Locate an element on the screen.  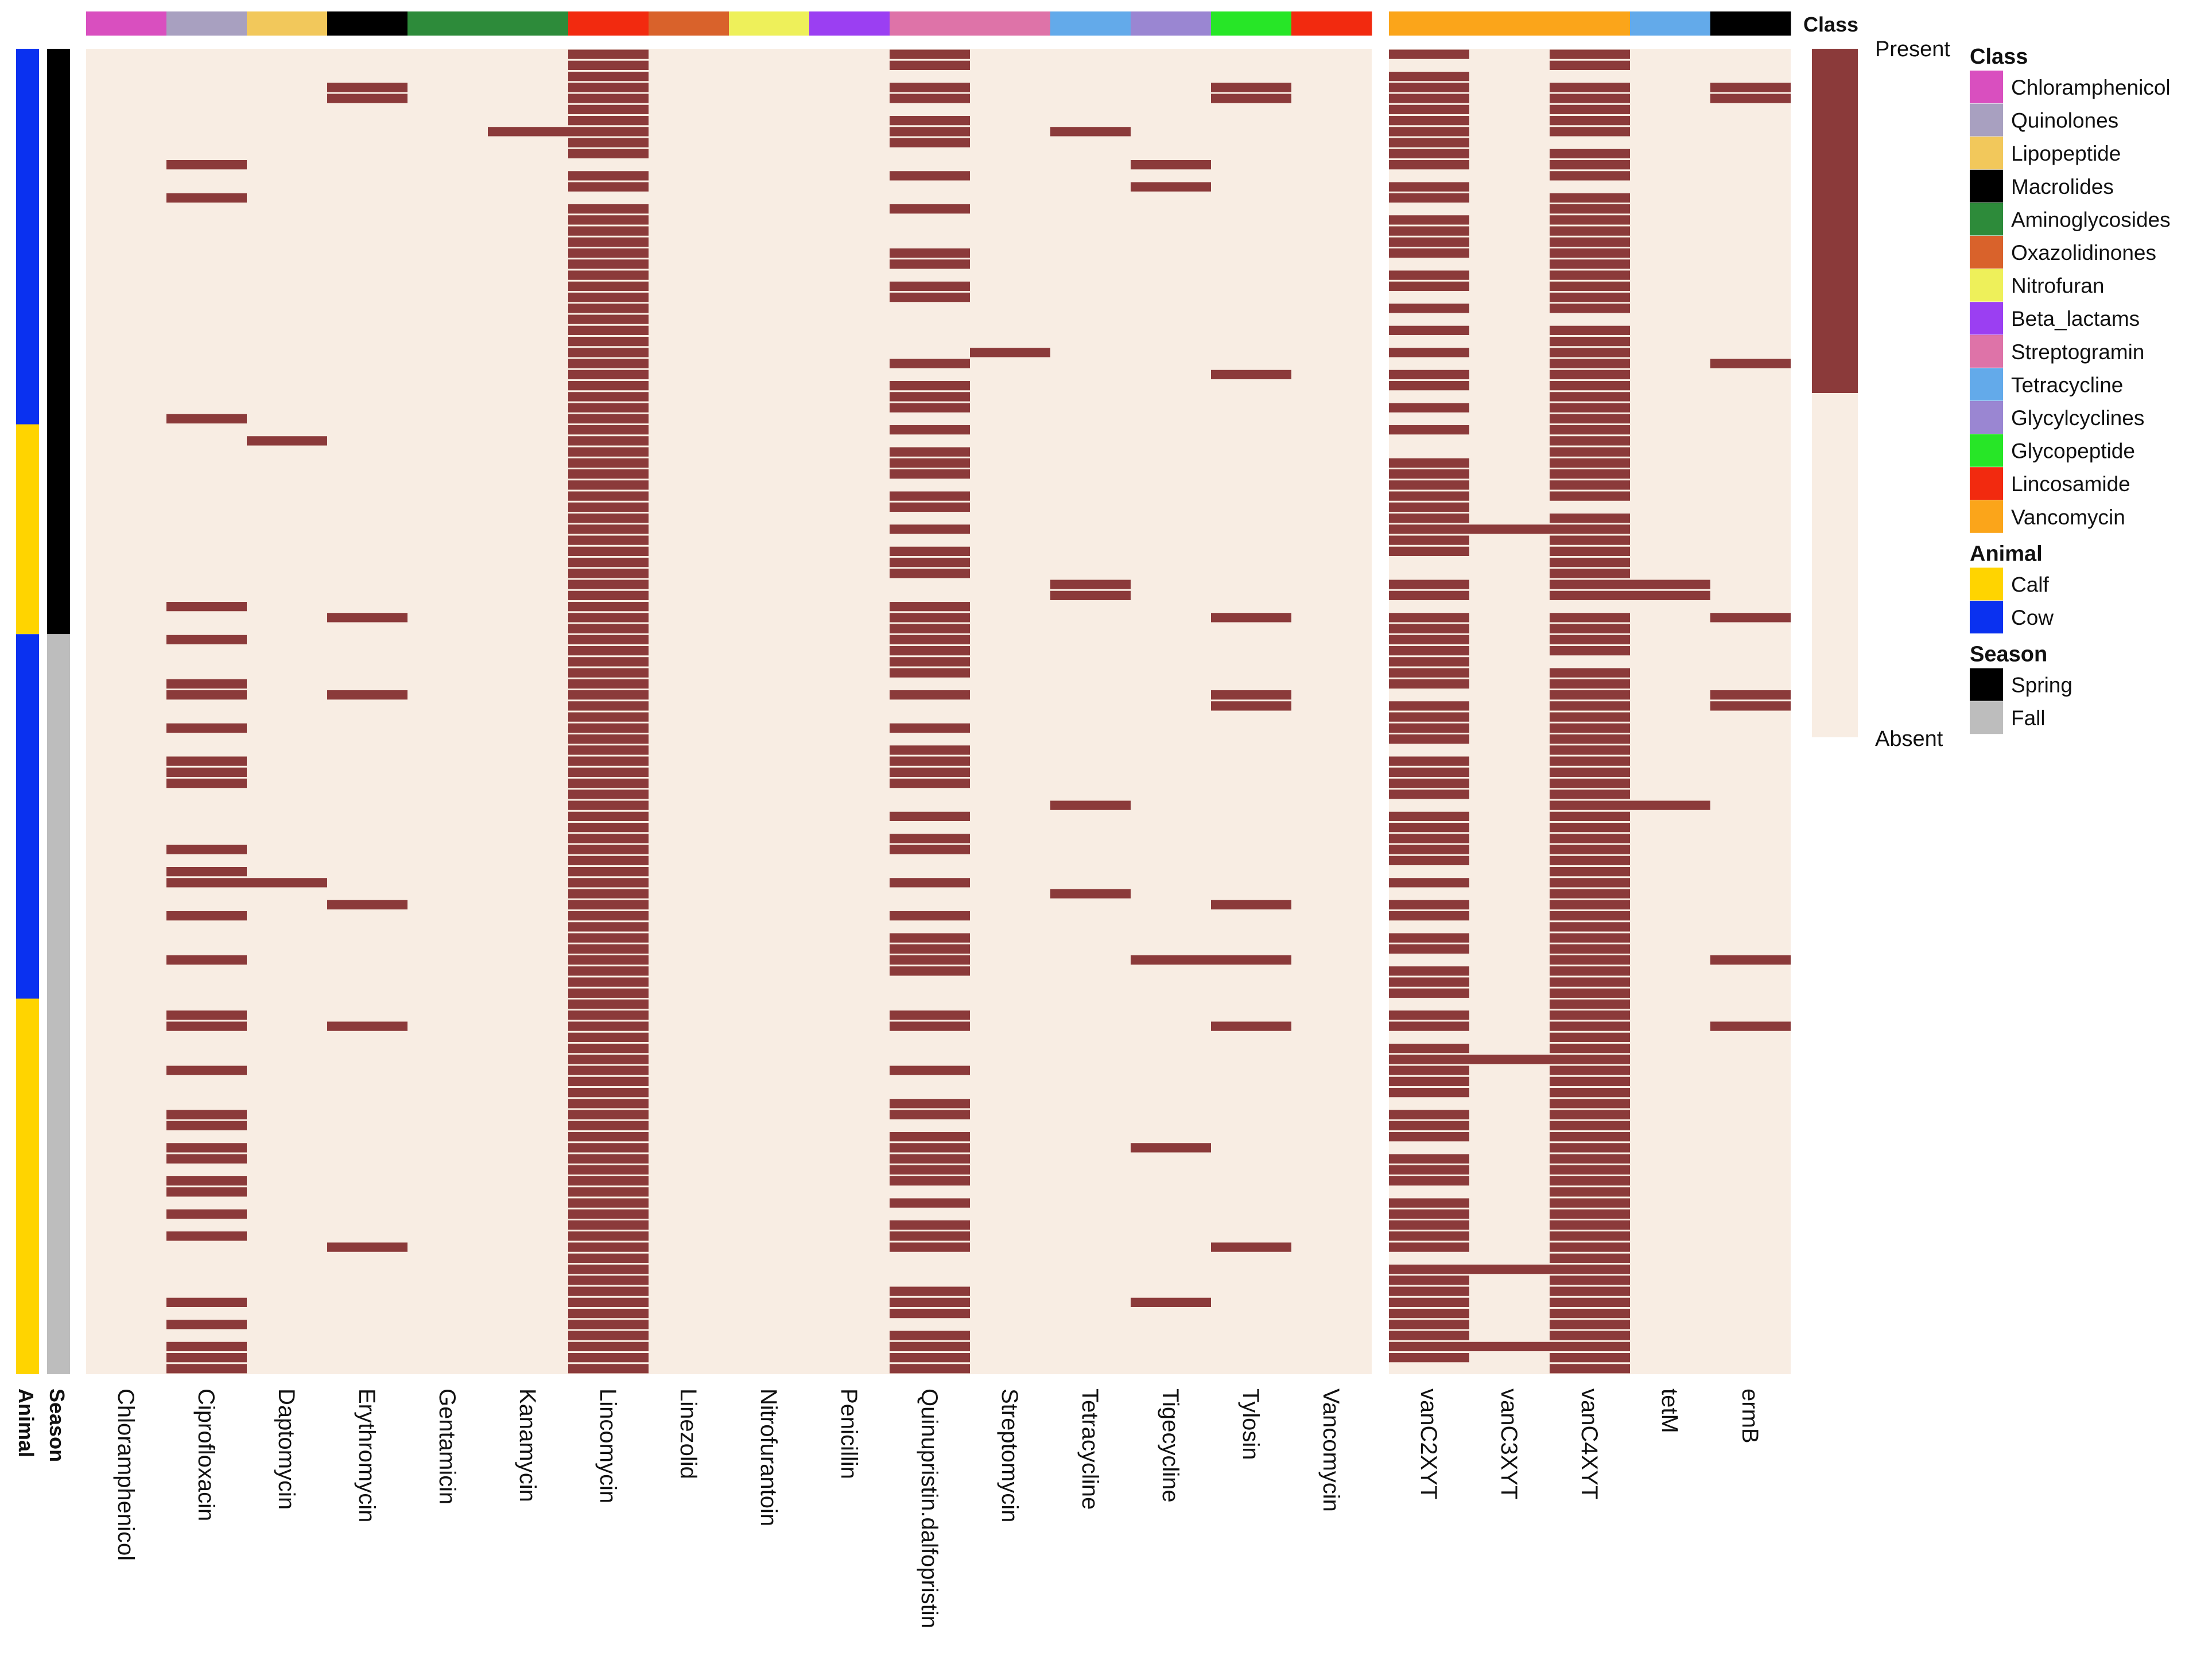
column-label: vanC4XYT is located at coordinates (1589, 1444).